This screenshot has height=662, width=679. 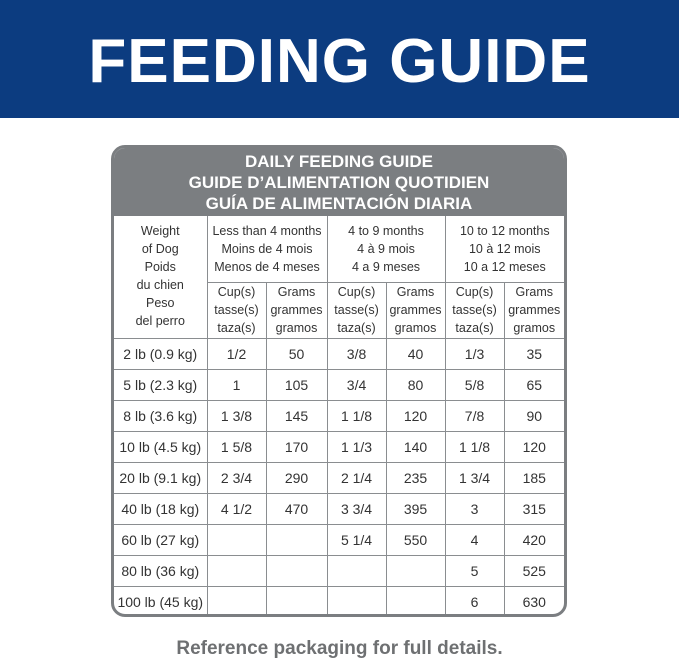 I want to click on header-line: du chien, so click(x=160, y=285).